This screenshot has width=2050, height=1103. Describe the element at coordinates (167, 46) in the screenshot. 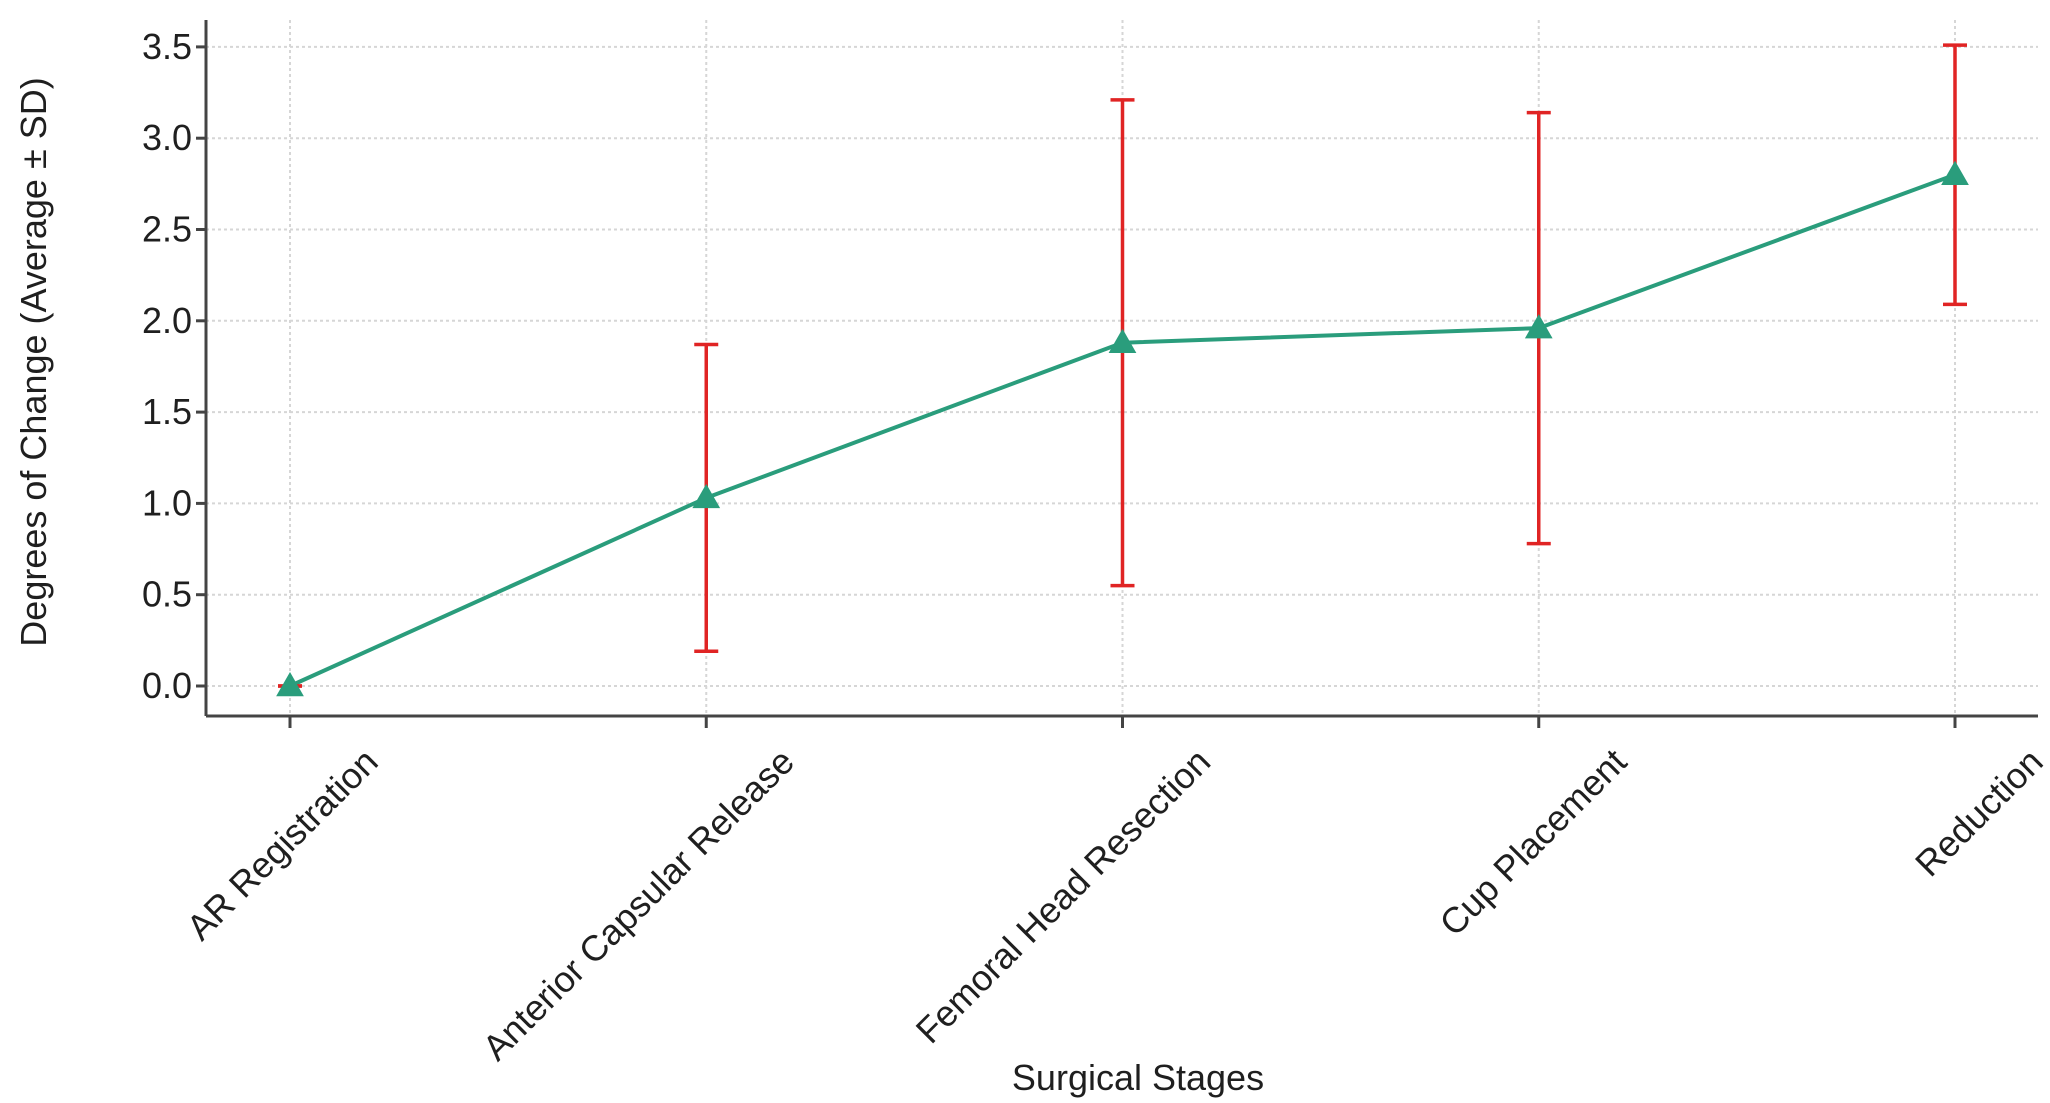

I see `y-tick-label: 3.5` at that location.